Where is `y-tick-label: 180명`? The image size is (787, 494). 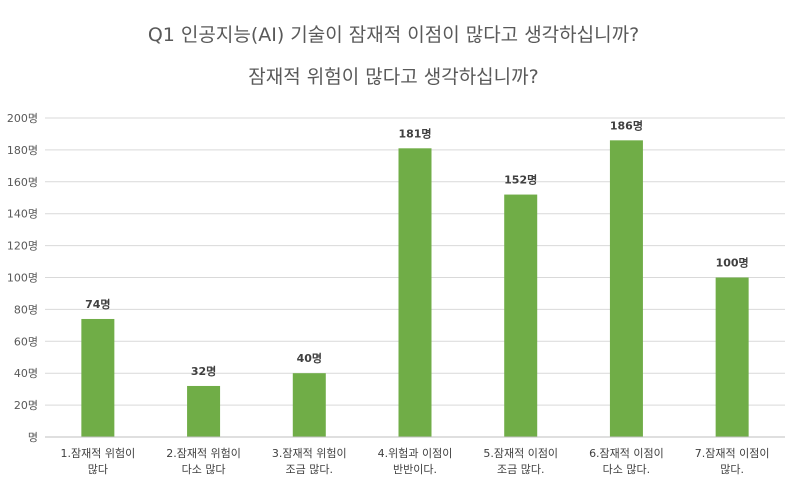
y-tick-label: 180명 is located at coordinates (22, 150).